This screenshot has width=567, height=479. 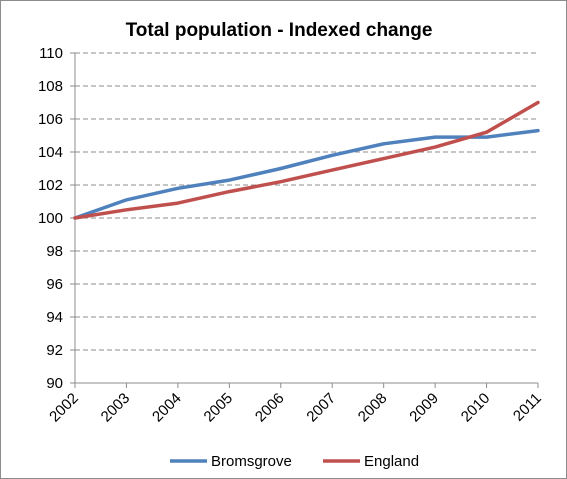 I want to click on legend-item-england: England, so click(x=371, y=461).